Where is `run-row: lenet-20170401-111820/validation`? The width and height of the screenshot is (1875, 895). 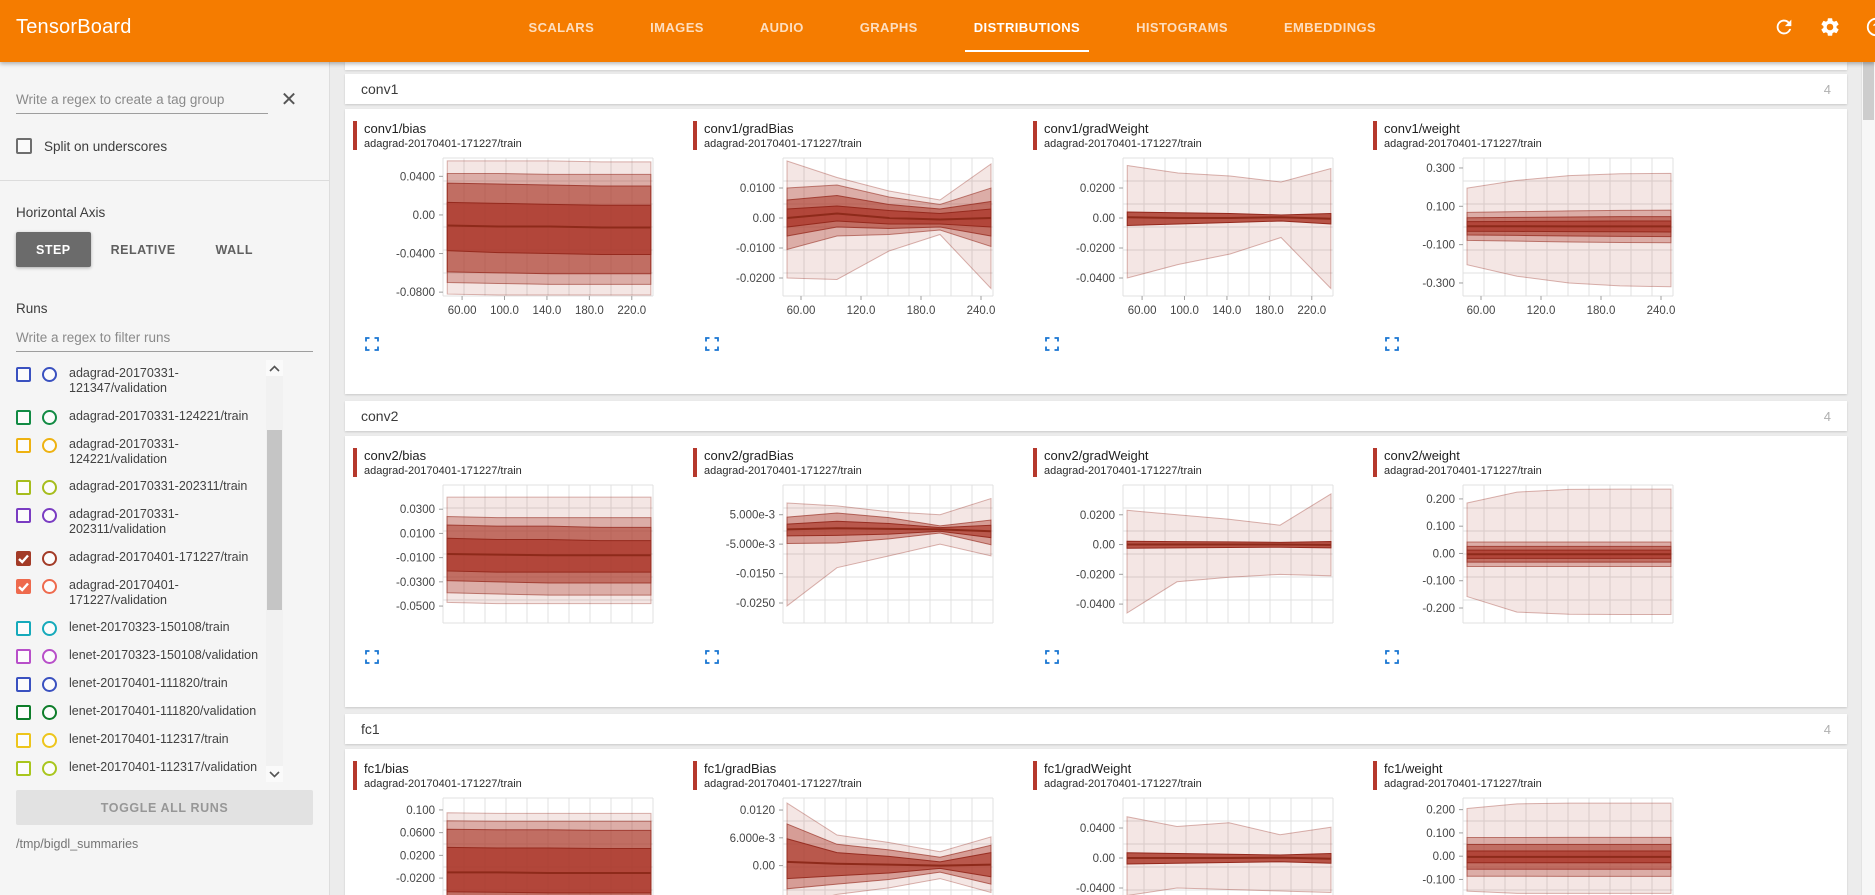 run-row: lenet-20170401-111820/validation is located at coordinates (138, 712).